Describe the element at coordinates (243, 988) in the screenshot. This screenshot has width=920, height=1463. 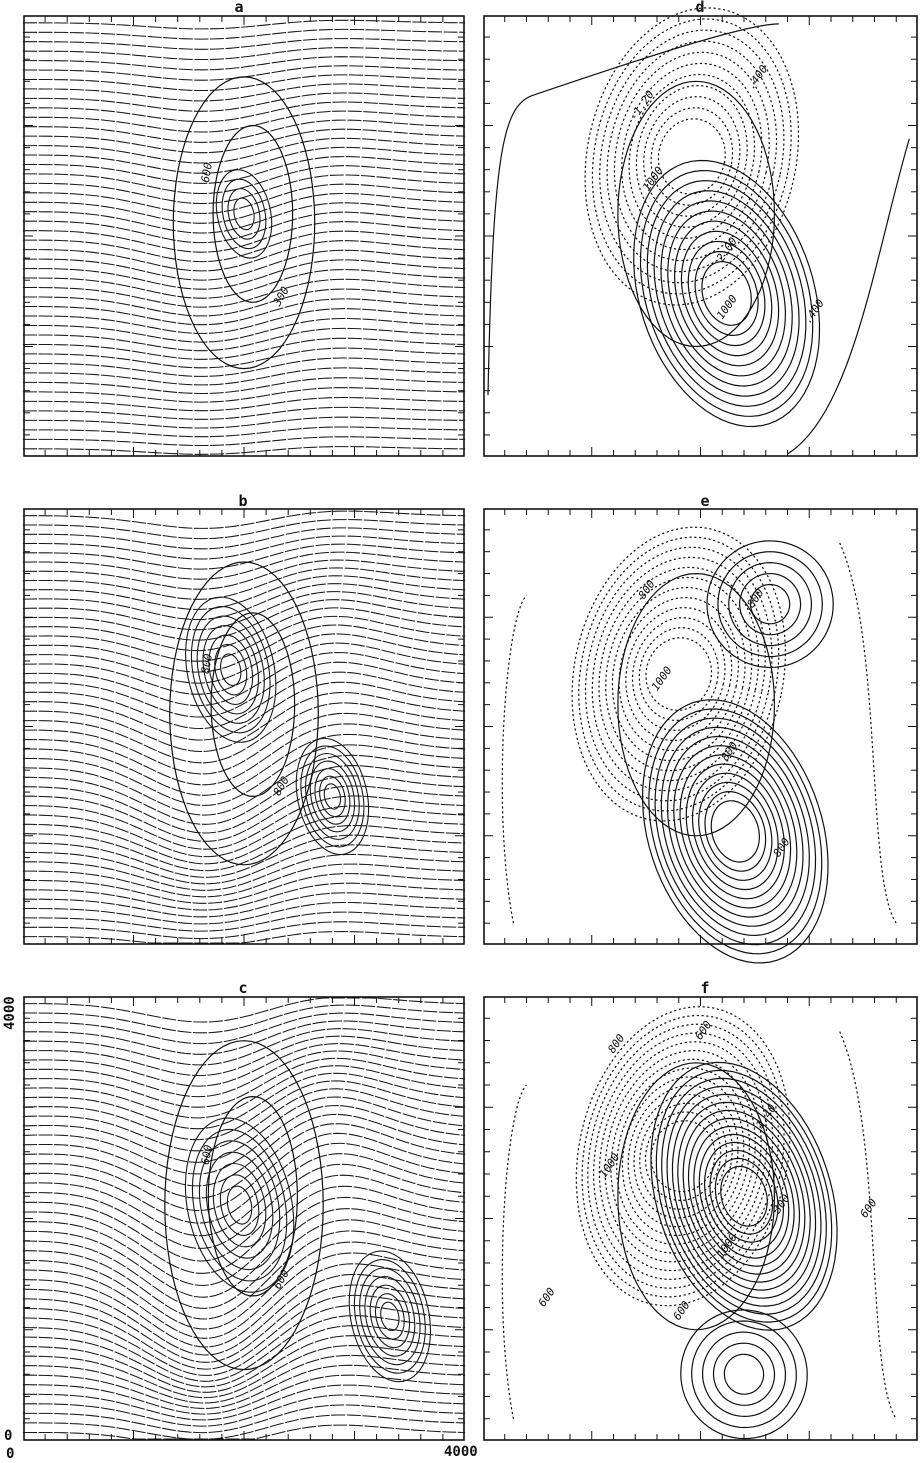
I see `panel-title-c: c` at that location.